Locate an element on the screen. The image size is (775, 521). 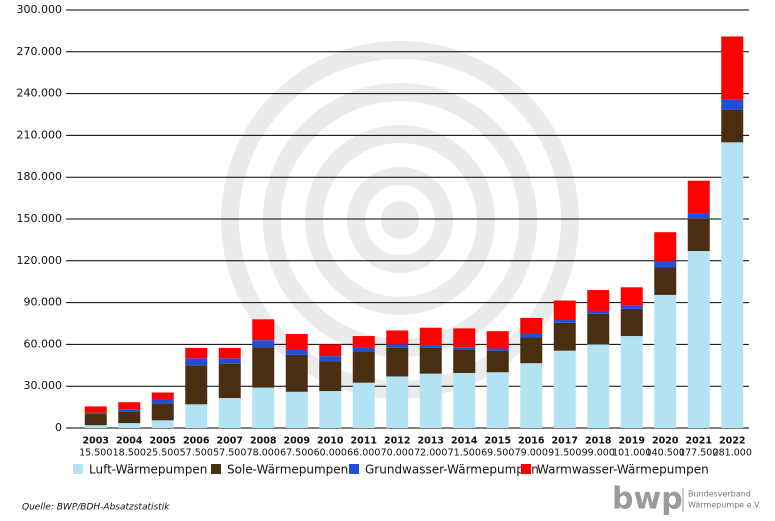
total-label: 281.000 is located at coordinates (732, 453).